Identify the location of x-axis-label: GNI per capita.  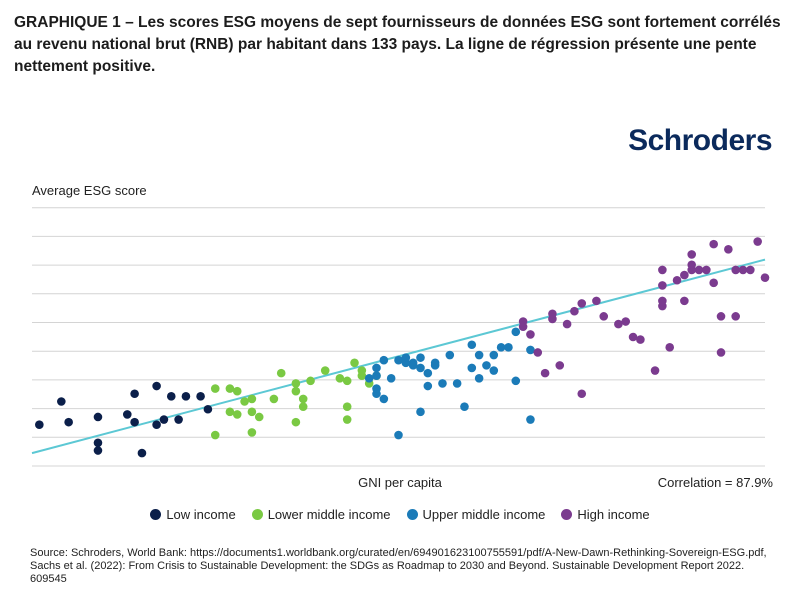
(400, 482).